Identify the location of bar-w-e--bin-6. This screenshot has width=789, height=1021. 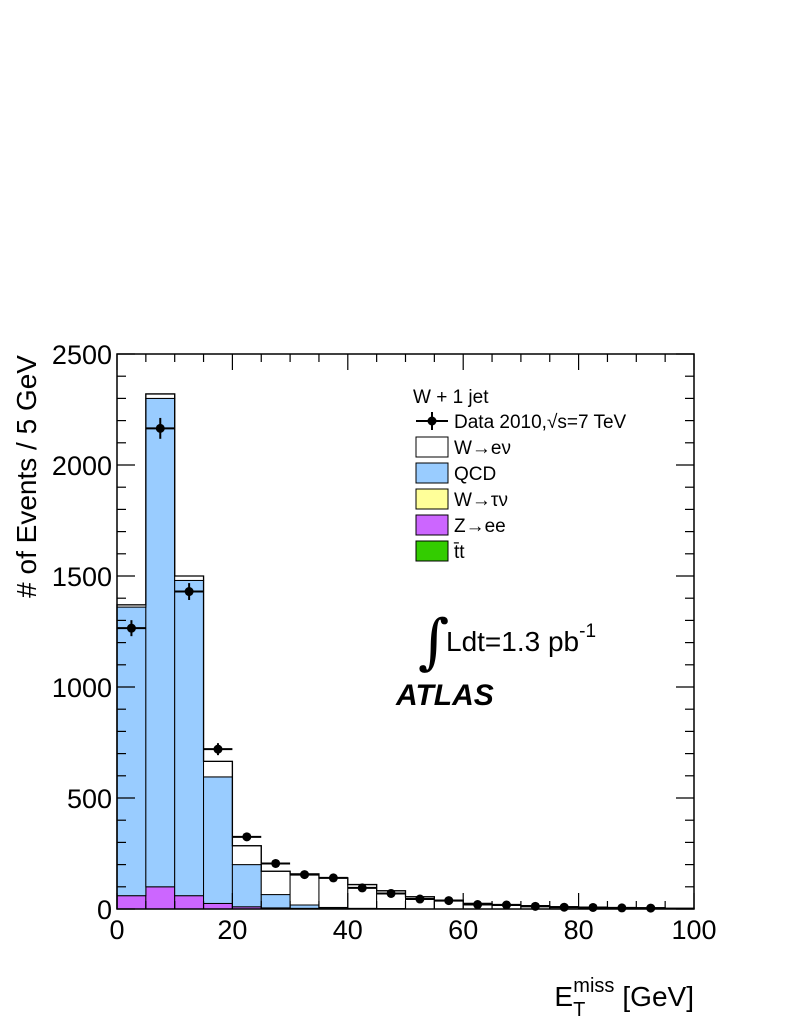
(304, 889).